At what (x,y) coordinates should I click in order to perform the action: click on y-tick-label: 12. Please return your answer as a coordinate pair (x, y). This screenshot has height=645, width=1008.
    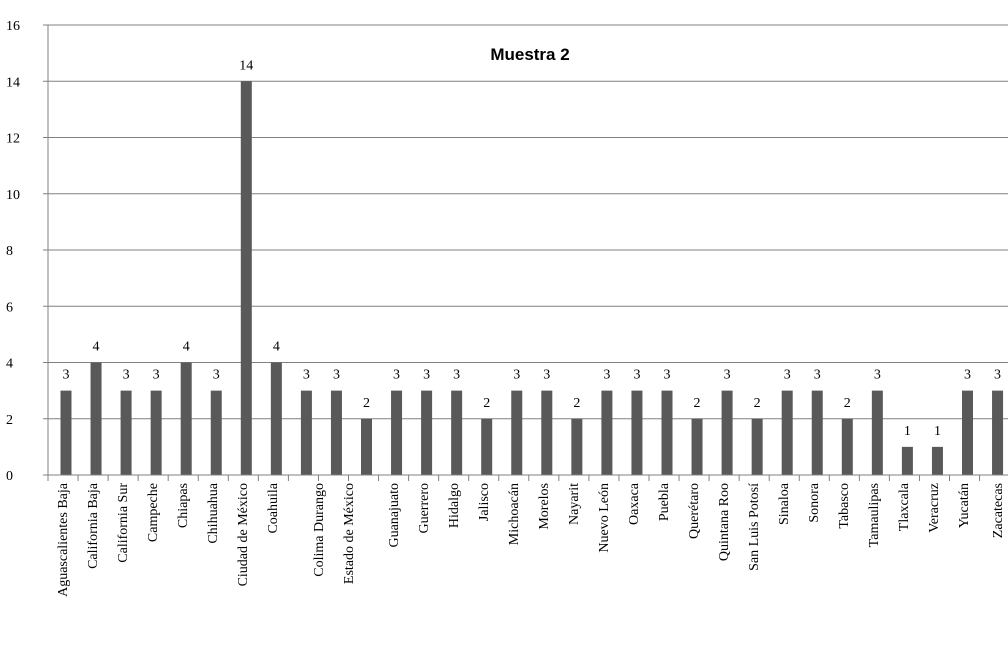
    Looking at the image, I should click on (13, 139).